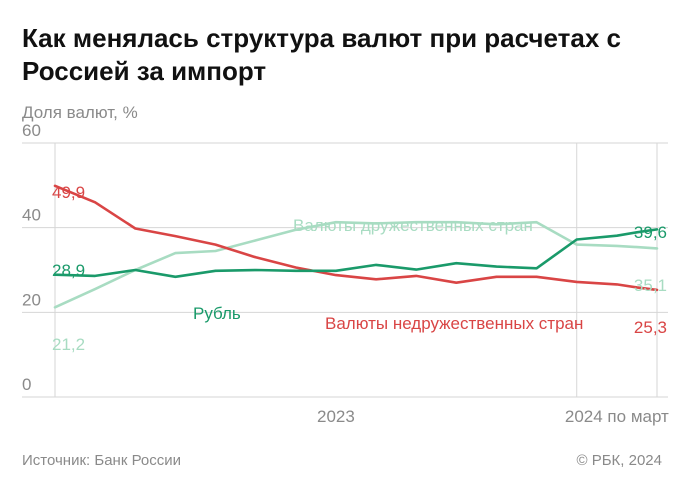  Describe the element at coordinates (26, 384) in the screenshot. I see `y-tick-label: 0` at that location.